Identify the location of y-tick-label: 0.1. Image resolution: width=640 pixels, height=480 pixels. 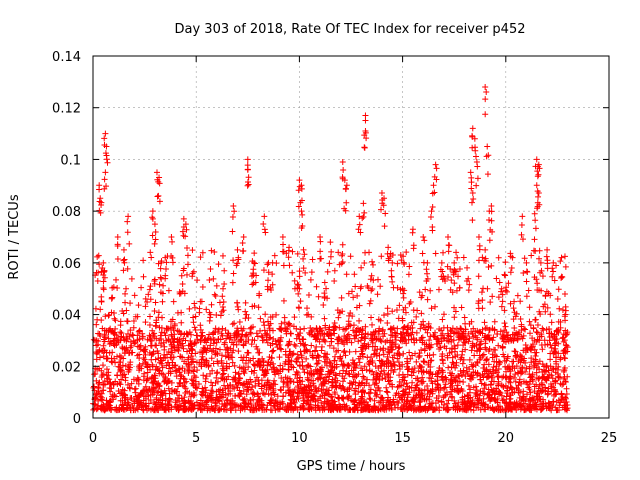
(70, 160).